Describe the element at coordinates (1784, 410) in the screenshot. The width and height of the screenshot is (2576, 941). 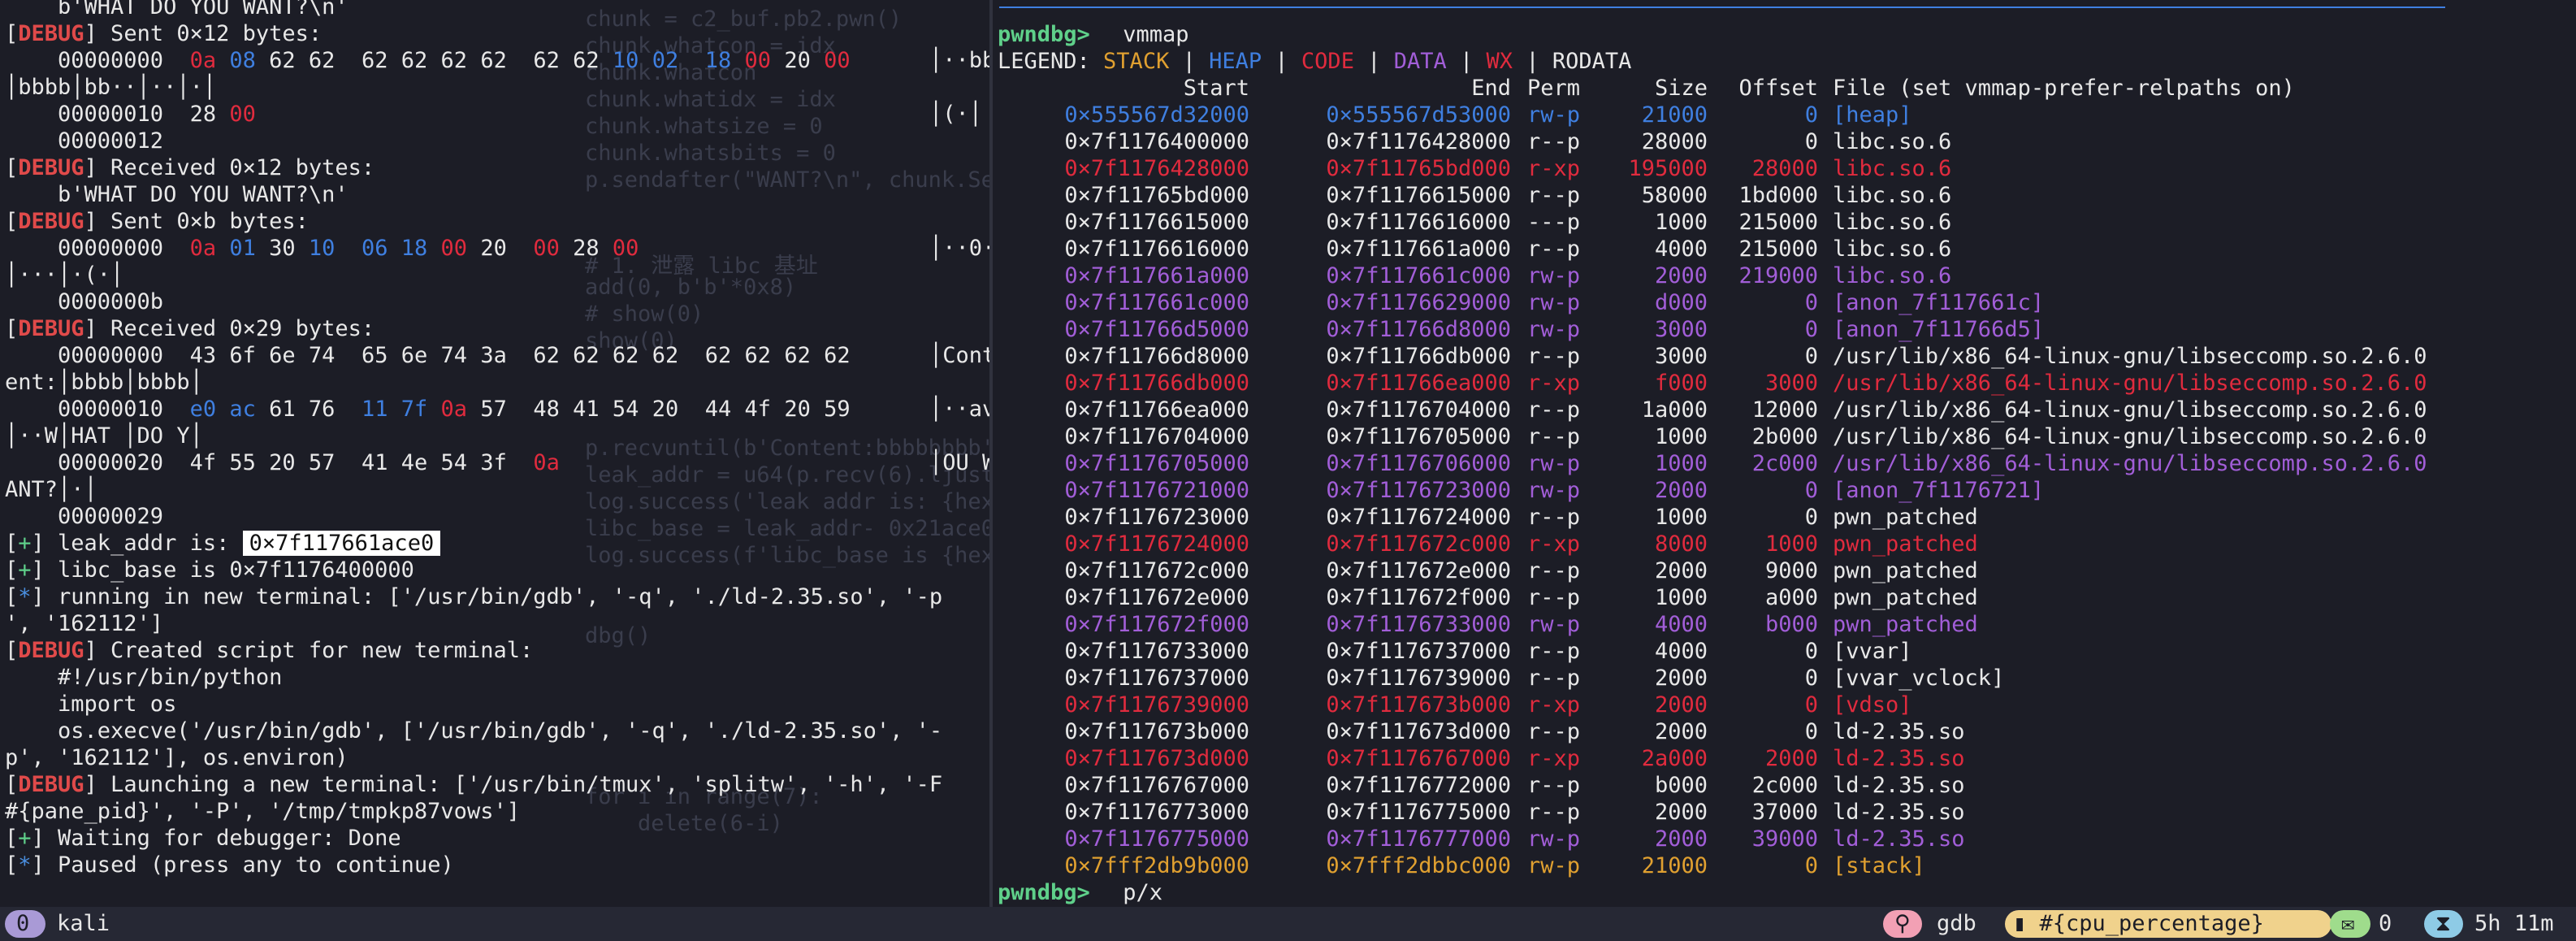
I see `row-offset: 12000` at that location.